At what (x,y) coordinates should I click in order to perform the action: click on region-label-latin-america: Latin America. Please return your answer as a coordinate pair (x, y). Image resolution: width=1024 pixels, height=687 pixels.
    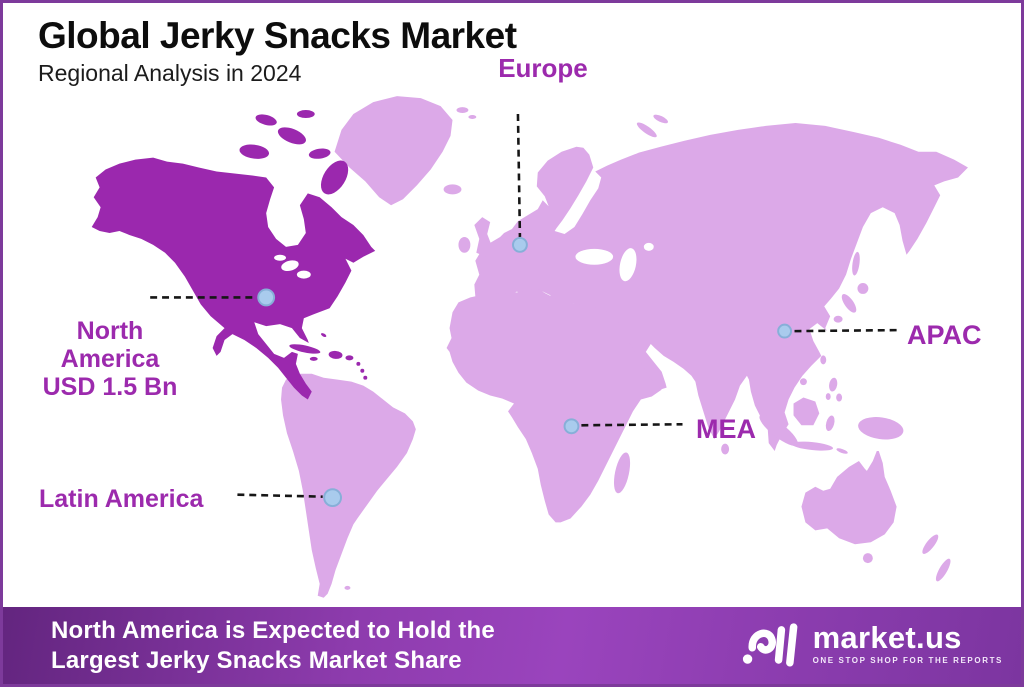
    Looking at the image, I should click on (121, 499).